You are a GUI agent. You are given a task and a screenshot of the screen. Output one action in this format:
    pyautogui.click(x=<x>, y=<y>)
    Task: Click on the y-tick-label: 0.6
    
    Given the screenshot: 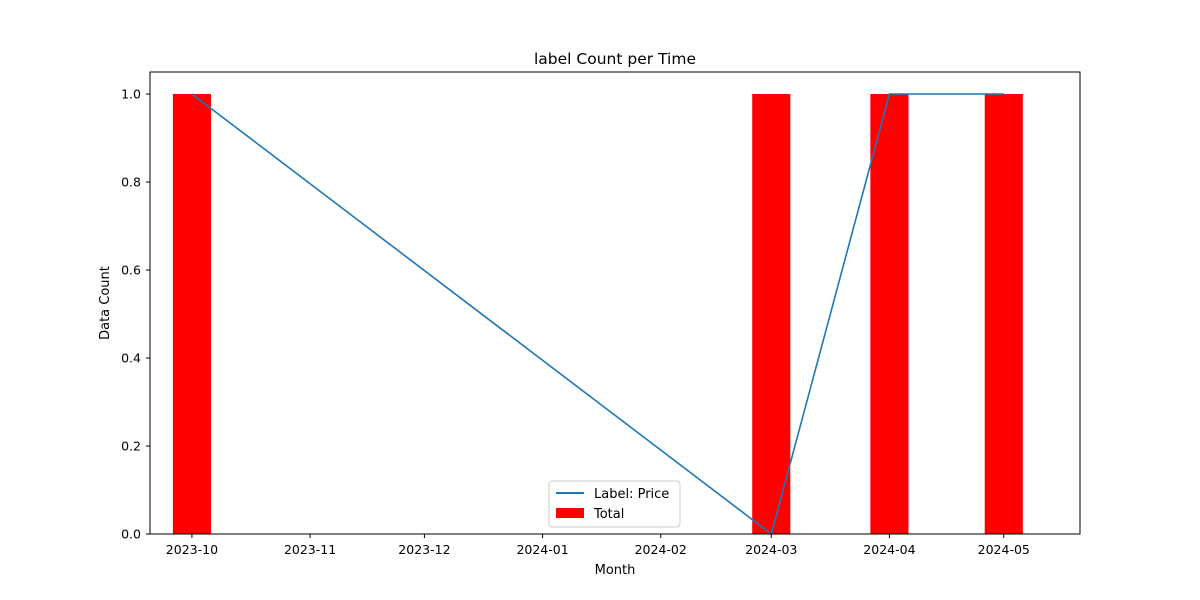 What is the action you would take?
    pyautogui.click(x=131, y=270)
    